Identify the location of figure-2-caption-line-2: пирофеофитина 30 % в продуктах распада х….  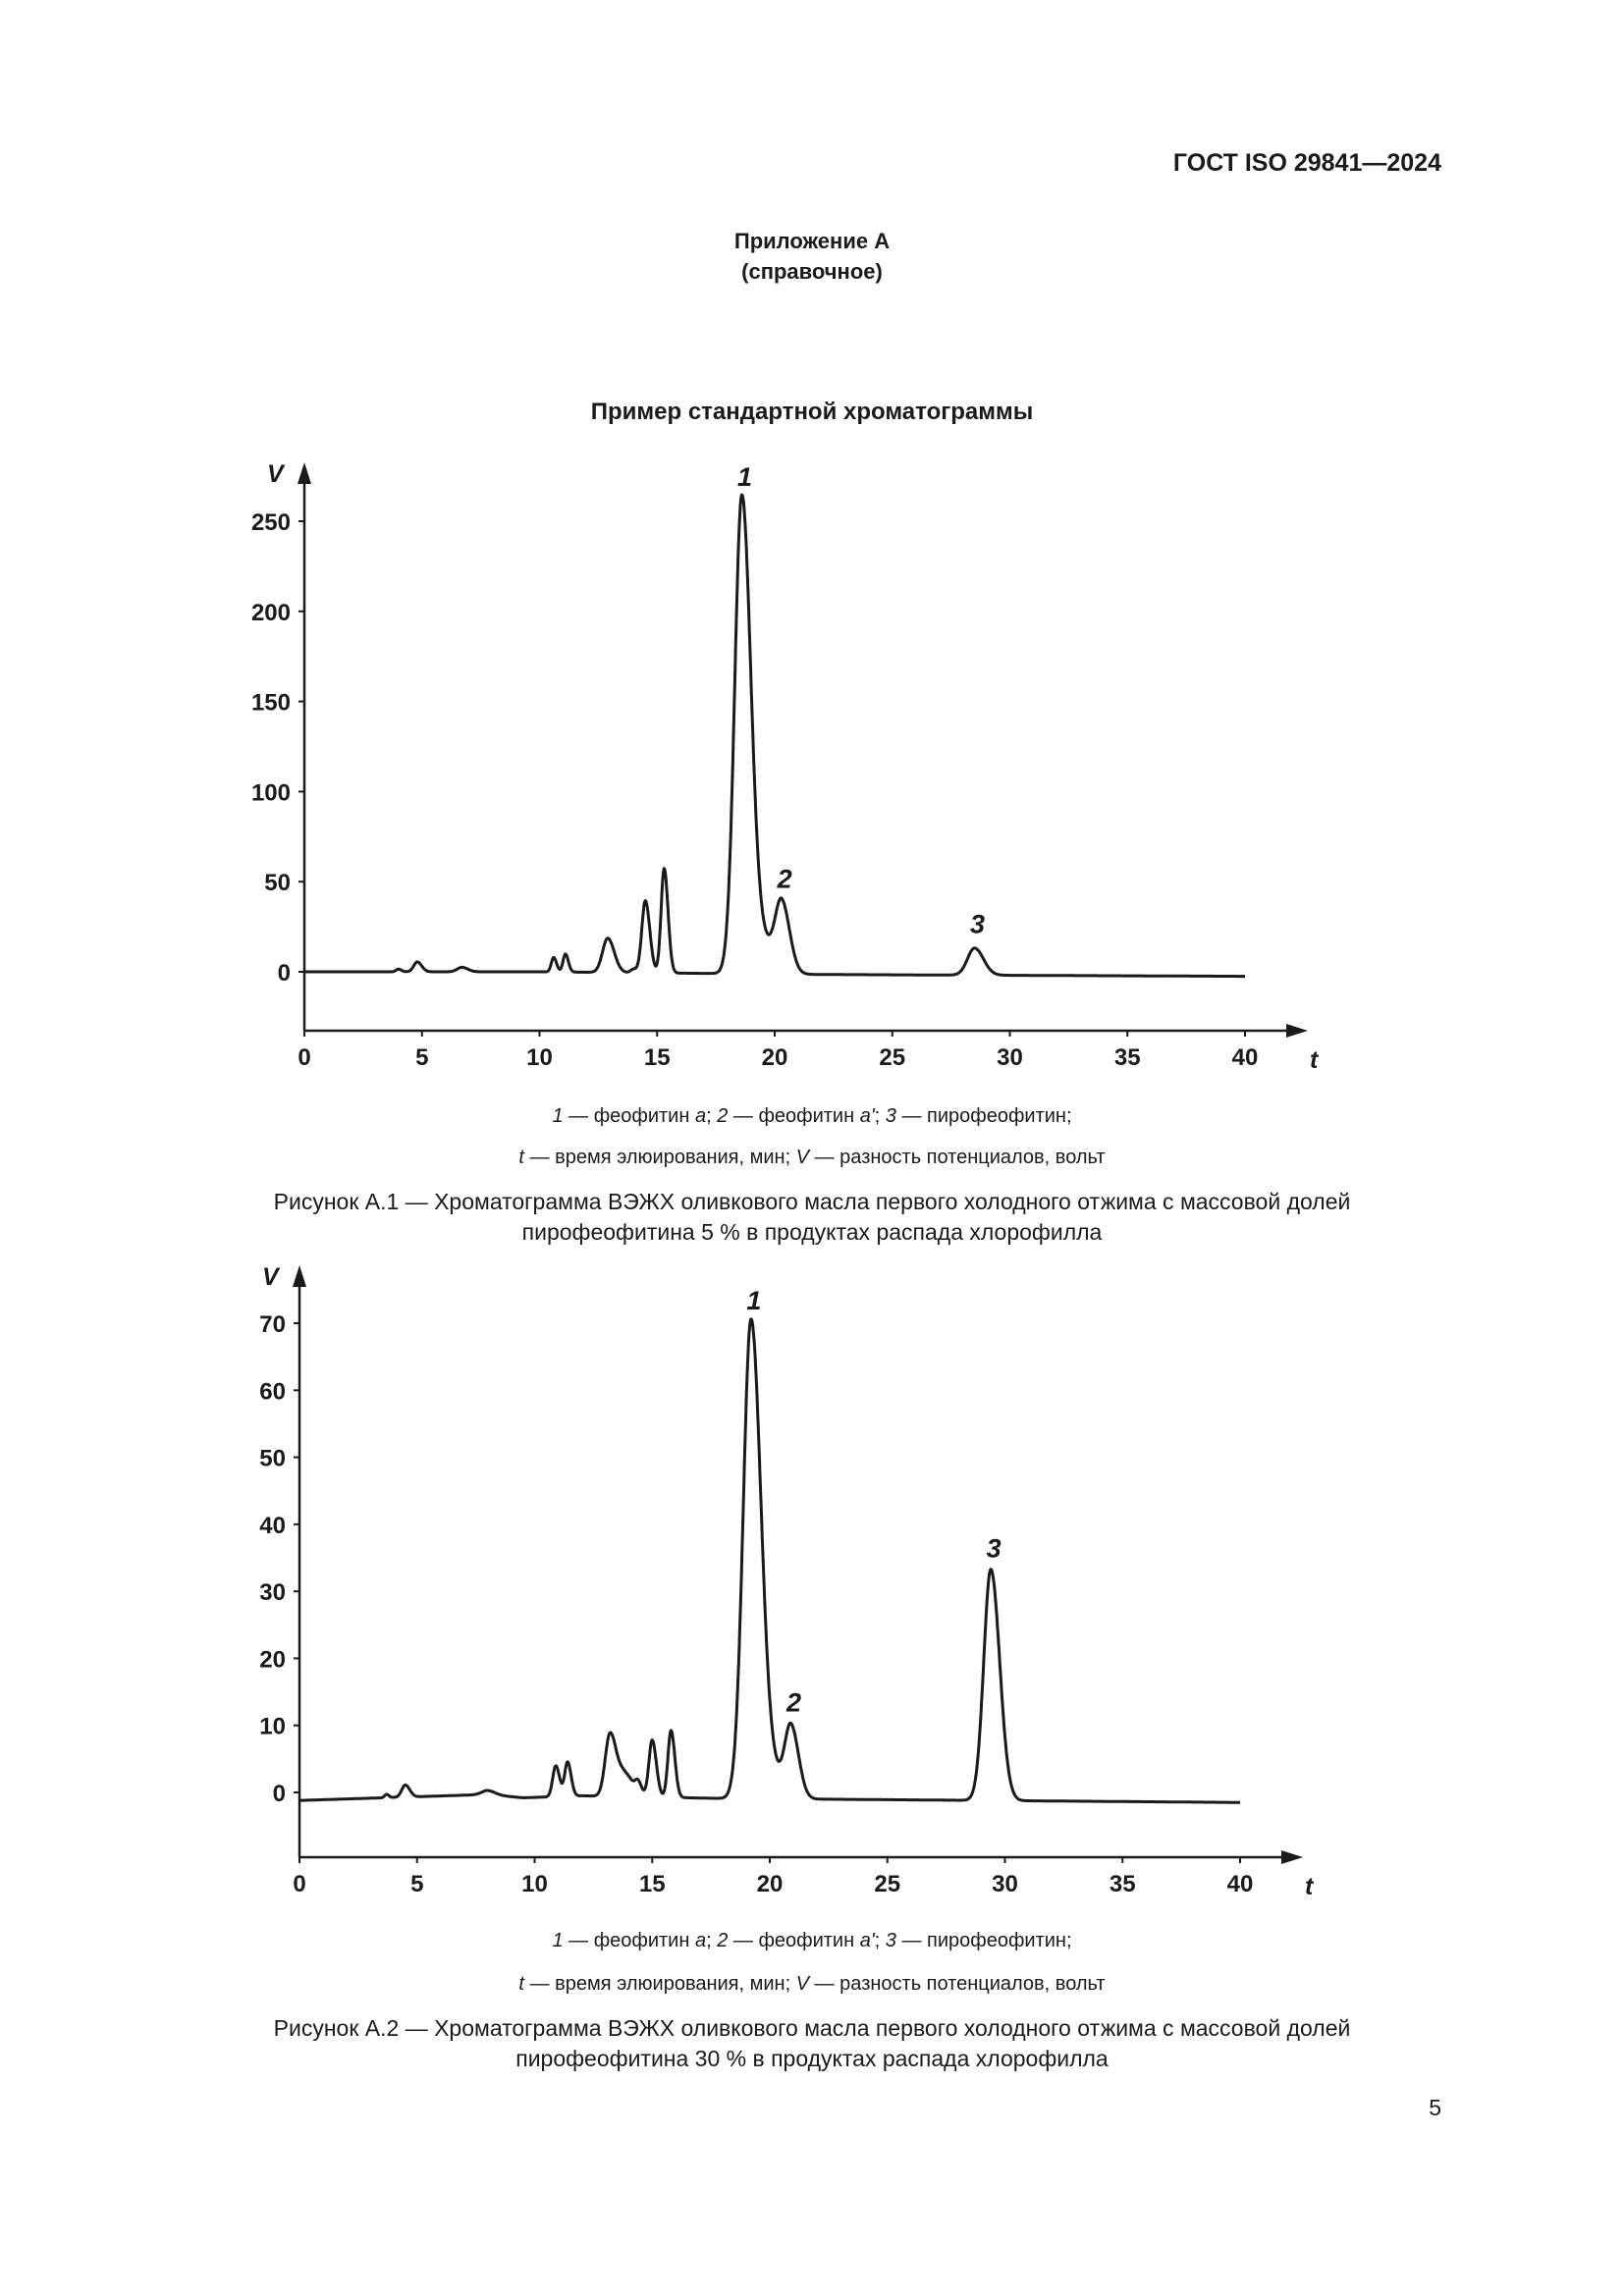
(812, 2058).